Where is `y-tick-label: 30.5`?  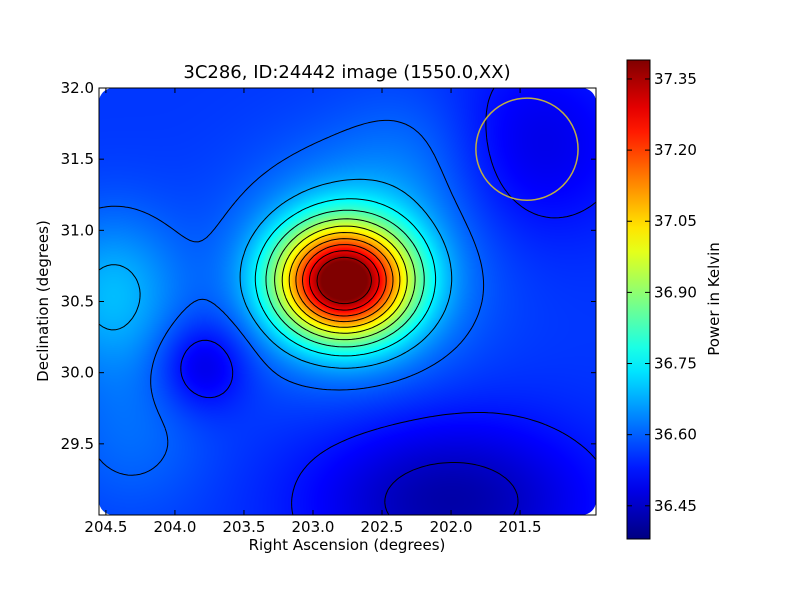
y-tick-label: 30.5 is located at coordinates (77, 302).